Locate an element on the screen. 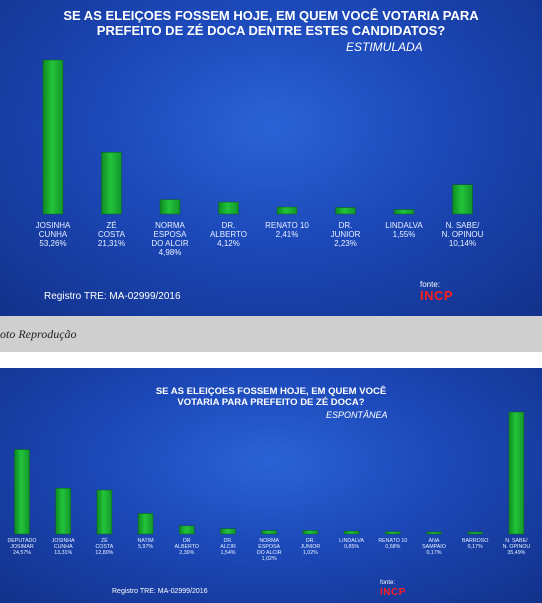  value-label: 35,49% is located at coordinates (516, 553).